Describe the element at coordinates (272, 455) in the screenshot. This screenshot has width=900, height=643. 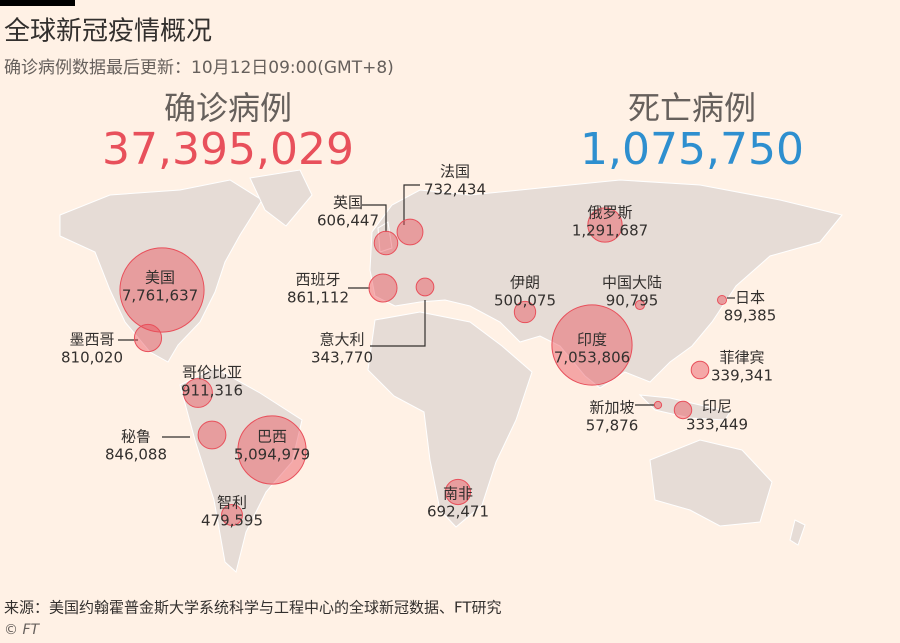
I see `country-cases: 5,094,979` at that location.